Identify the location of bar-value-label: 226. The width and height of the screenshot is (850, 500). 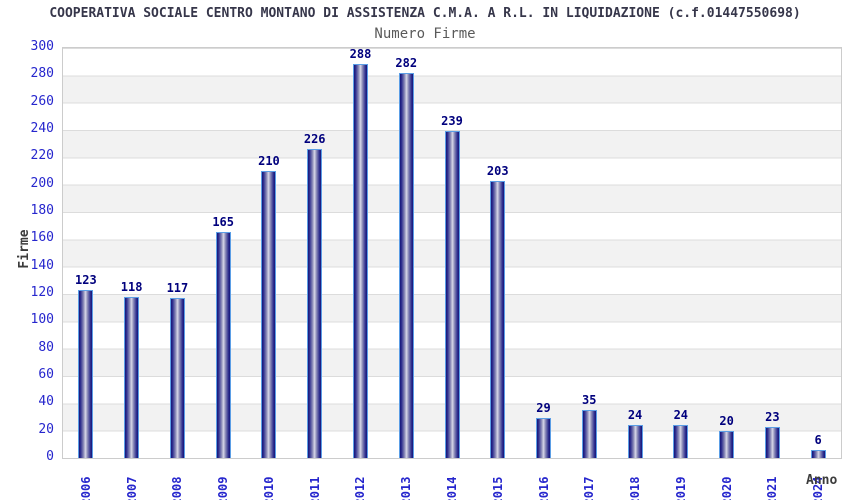
(314, 139).